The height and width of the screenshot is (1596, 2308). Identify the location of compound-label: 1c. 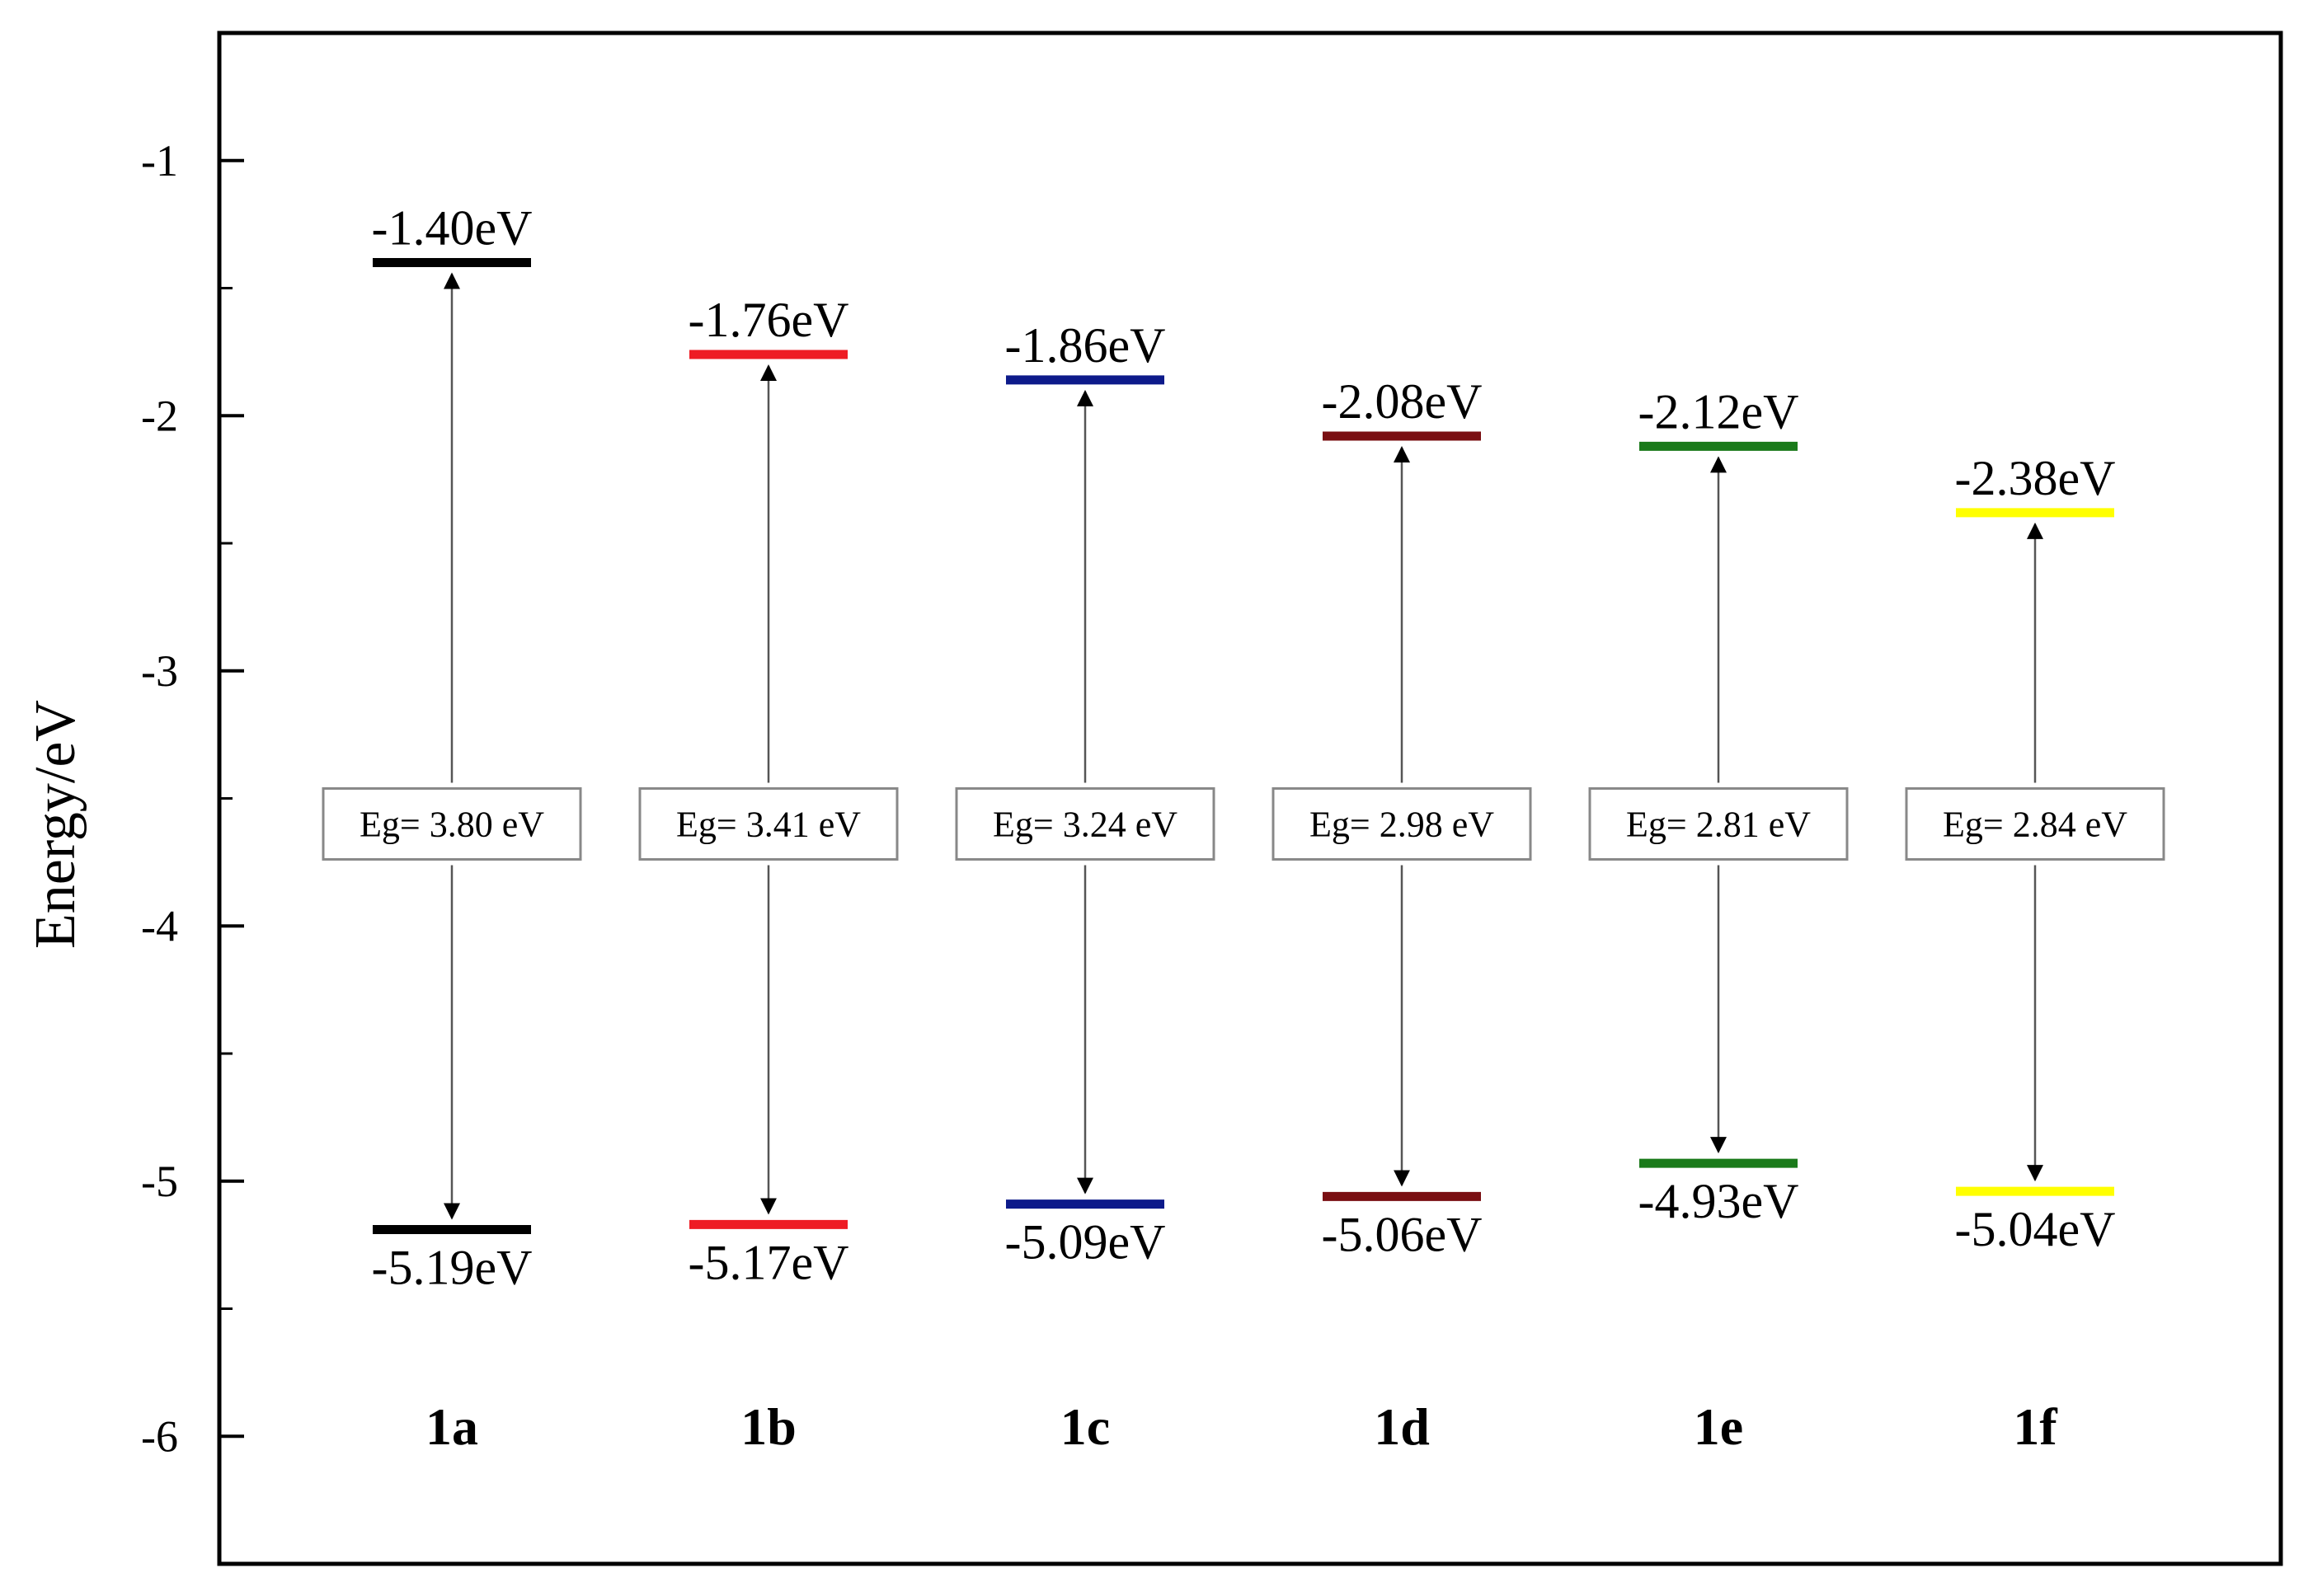
(1085, 1426).